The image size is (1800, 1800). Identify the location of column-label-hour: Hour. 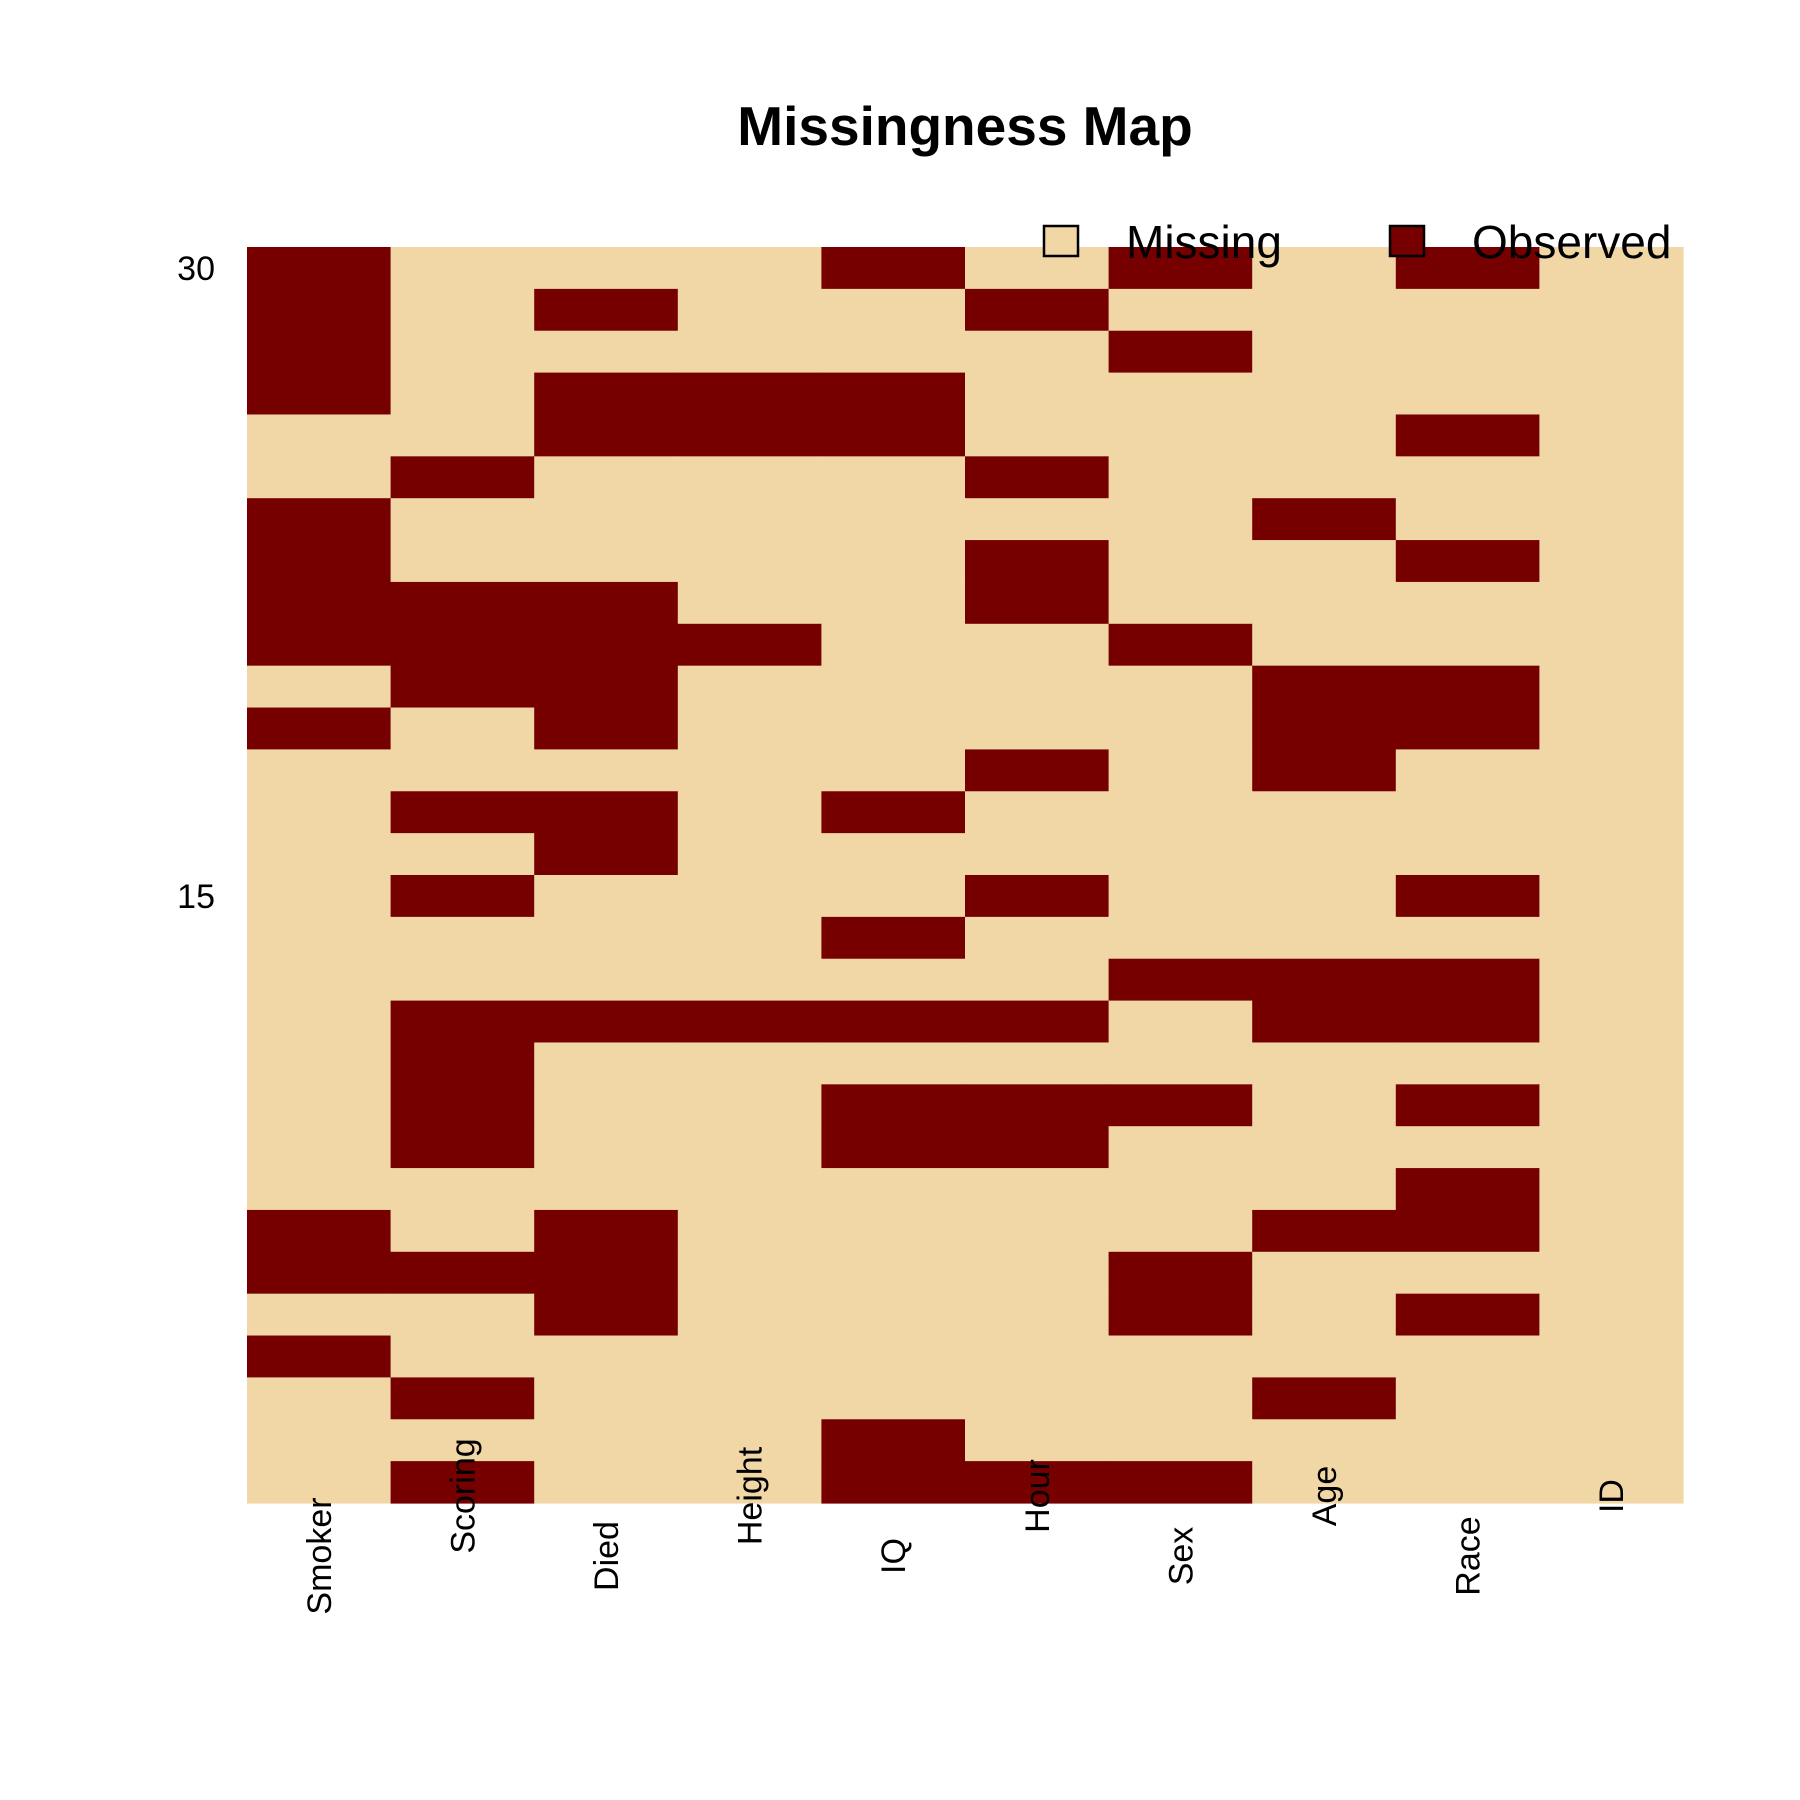
(1038, 1496).